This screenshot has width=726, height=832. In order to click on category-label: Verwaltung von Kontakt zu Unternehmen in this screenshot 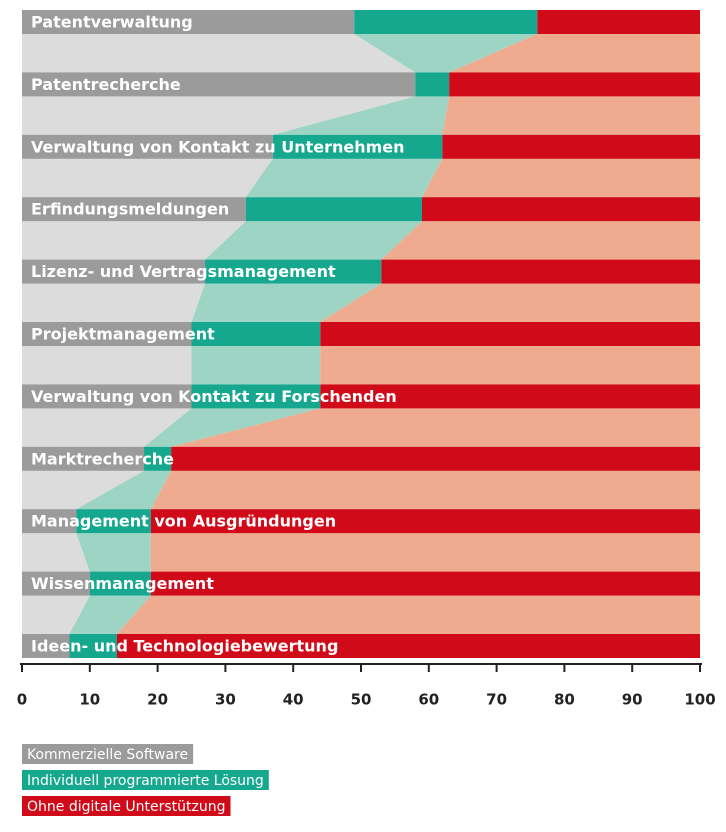, I will do `click(218, 146)`.